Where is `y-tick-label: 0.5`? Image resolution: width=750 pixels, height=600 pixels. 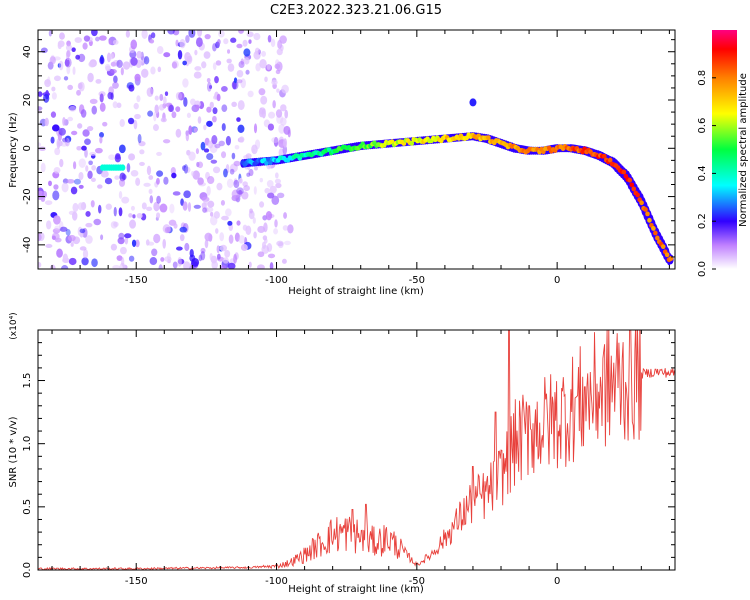
y-tick-label: 0.5 is located at coordinates (27, 507).